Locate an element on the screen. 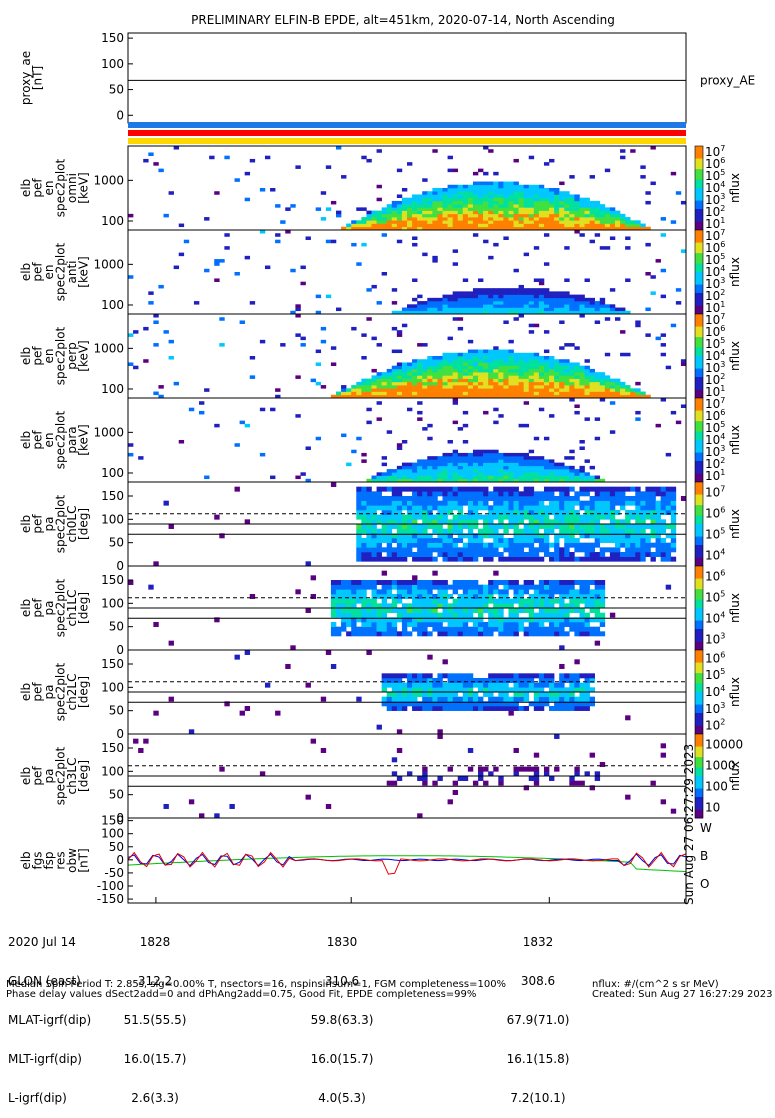 The image size is (775, 1118). pa_ch1-colorbar-cell is located at coordinates (699, 647).